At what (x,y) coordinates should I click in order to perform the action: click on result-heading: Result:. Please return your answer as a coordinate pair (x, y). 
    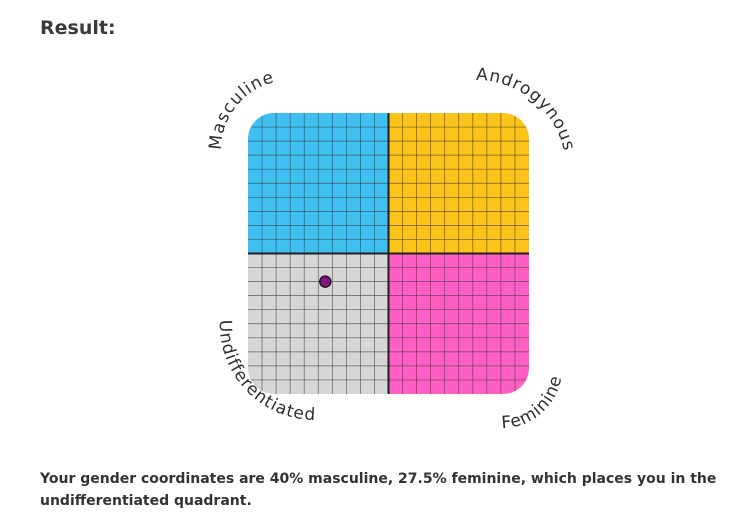
    Looking at the image, I should click on (78, 28).